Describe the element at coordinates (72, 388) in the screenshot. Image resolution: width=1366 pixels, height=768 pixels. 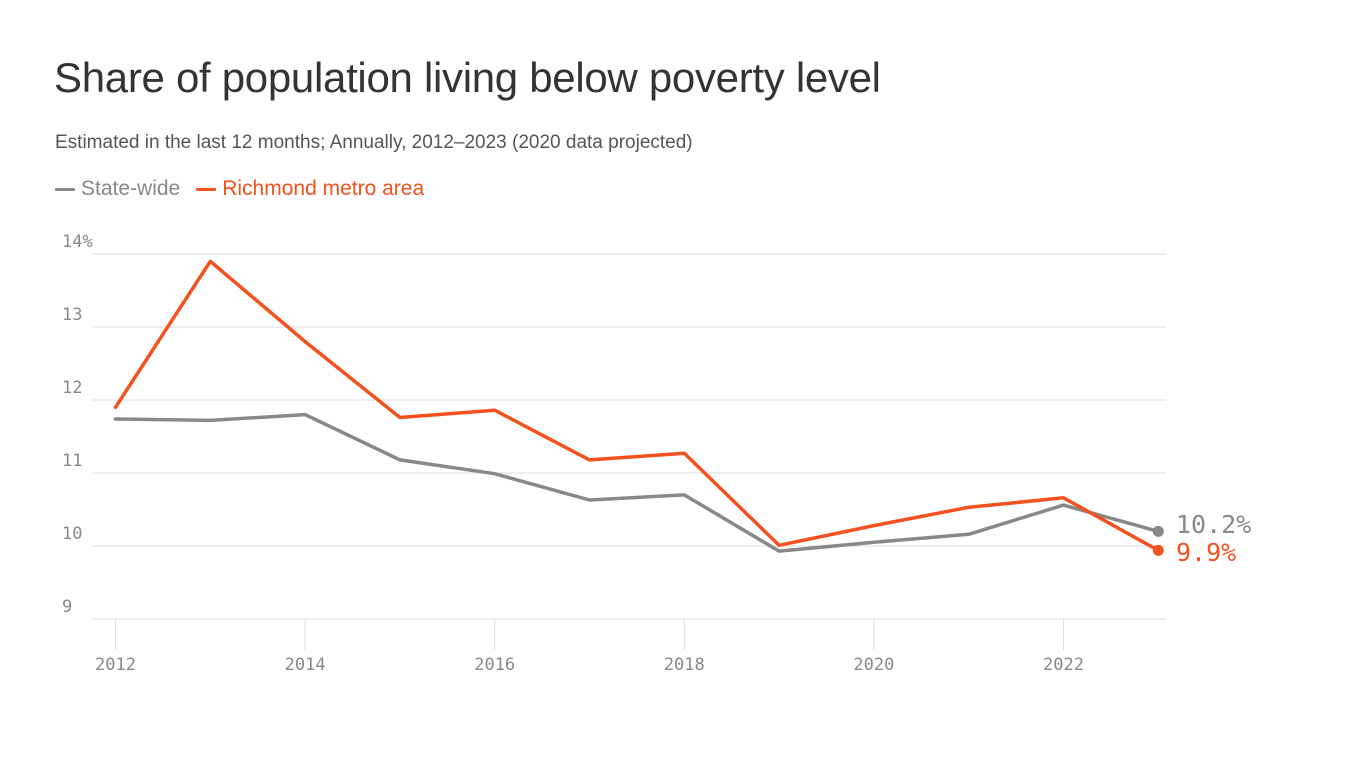
I see `y-tick-label: 12` at that location.